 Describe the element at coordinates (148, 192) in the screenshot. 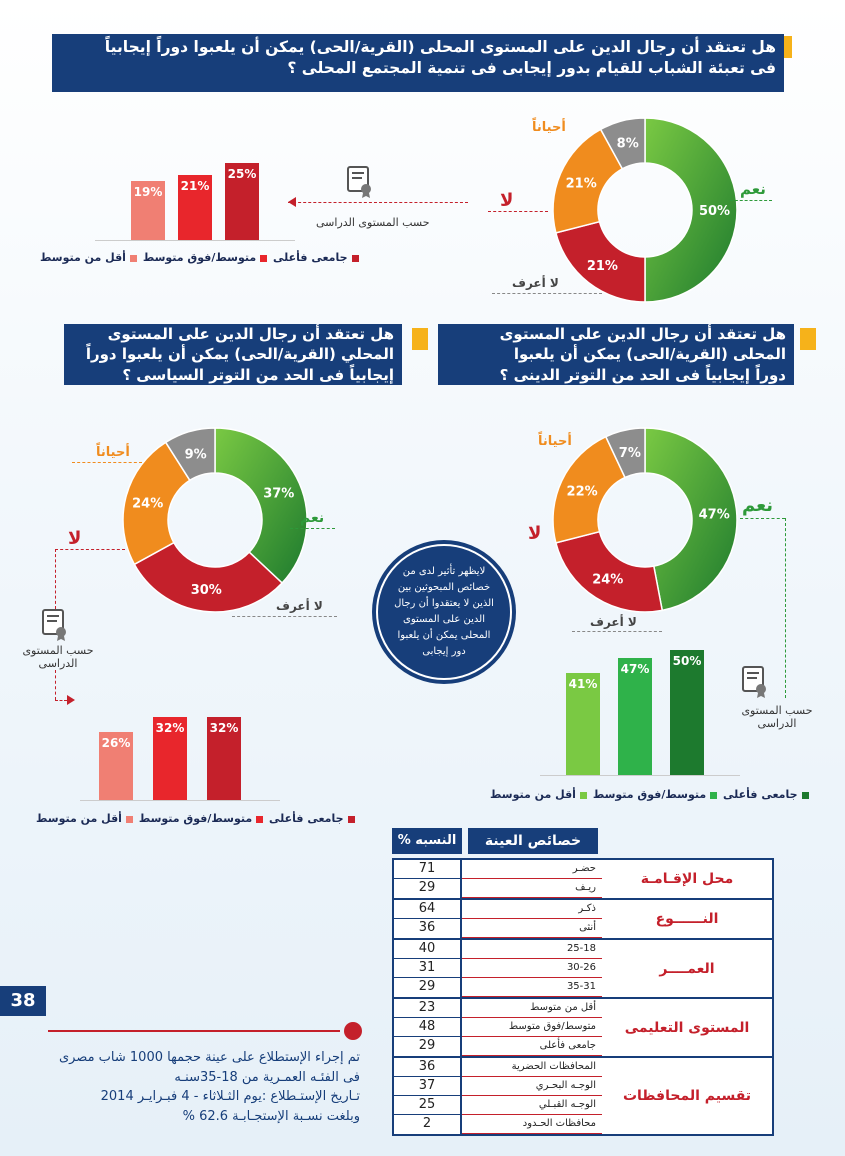

I see `bar-label: 19%` at that location.